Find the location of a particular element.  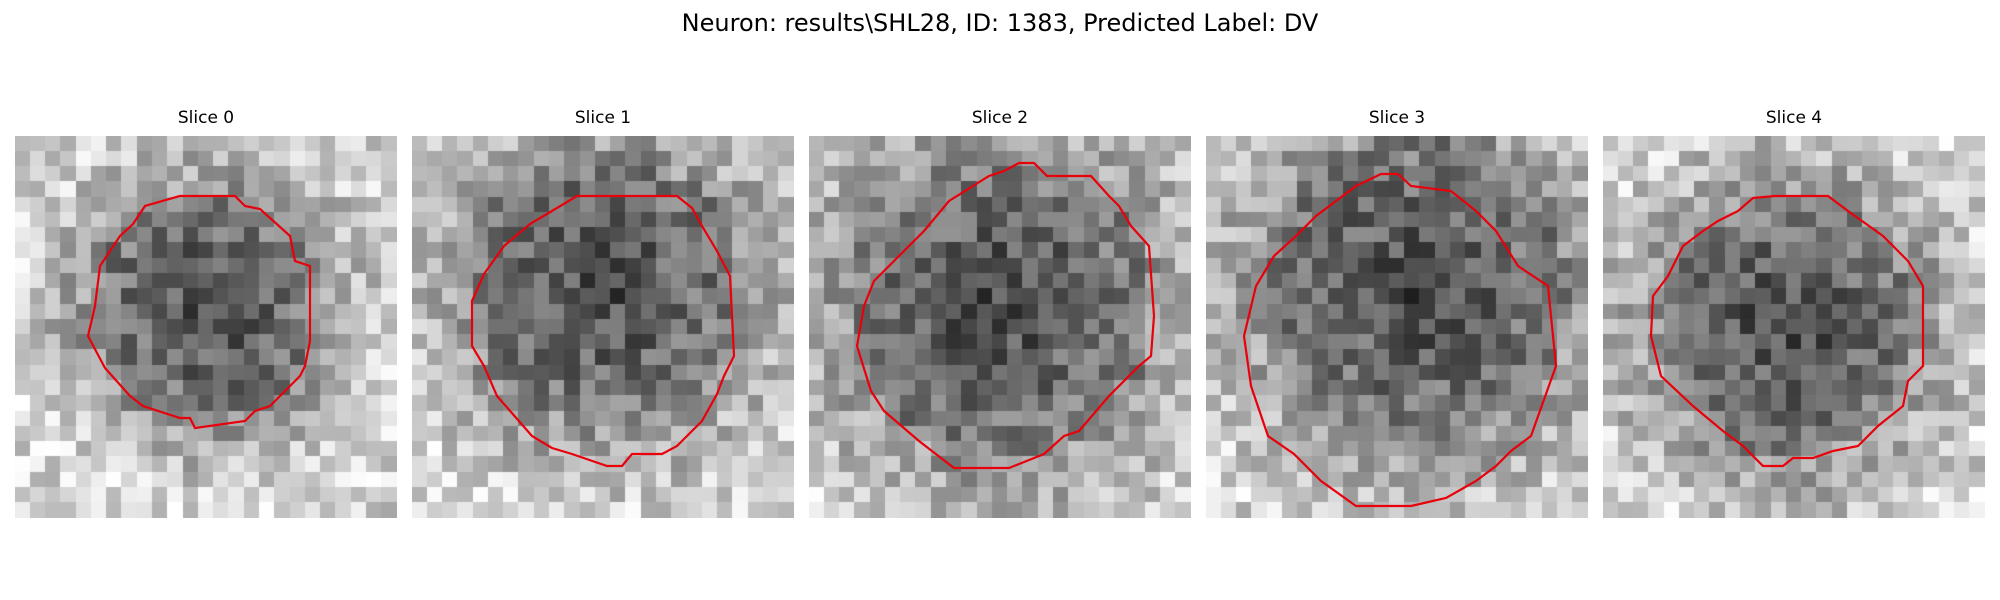

slice-panel-0: Slice 0 is located at coordinates (206, 313).